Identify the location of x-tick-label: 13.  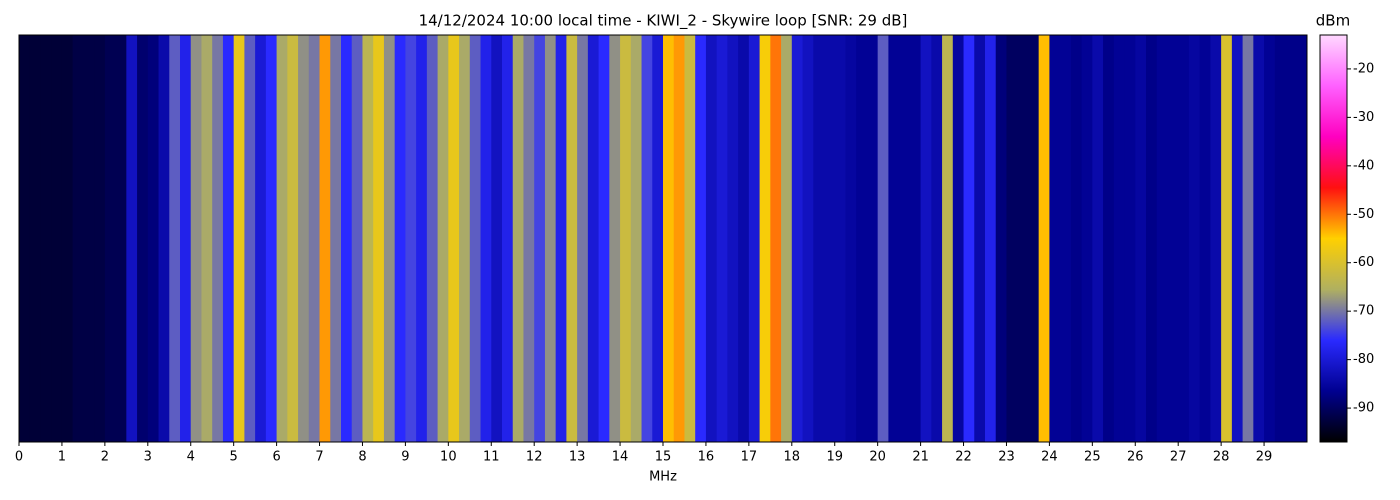
(577, 457).